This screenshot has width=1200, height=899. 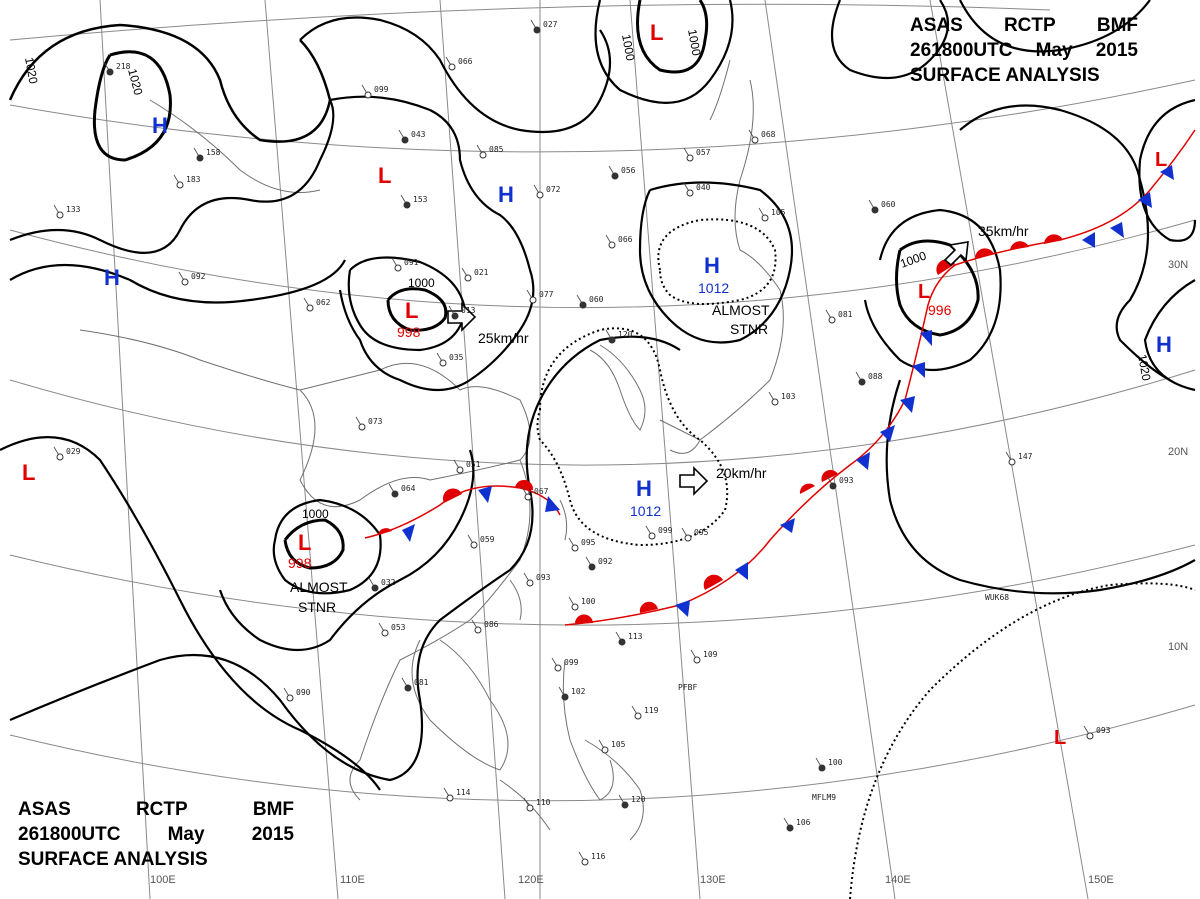 I want to click on station-plot: 114, so click(x=457, y=794).